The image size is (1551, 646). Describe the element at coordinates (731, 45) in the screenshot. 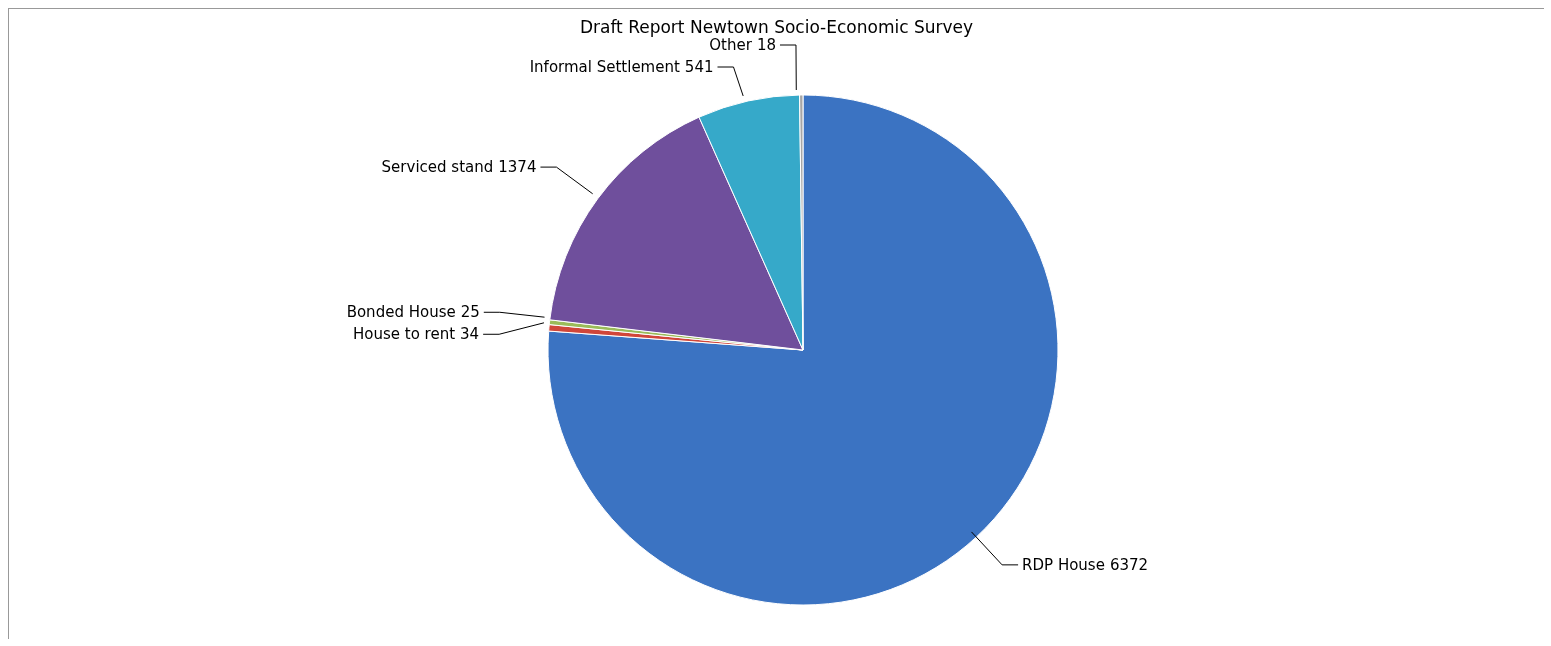

I see `slice-label: Other` at that location.